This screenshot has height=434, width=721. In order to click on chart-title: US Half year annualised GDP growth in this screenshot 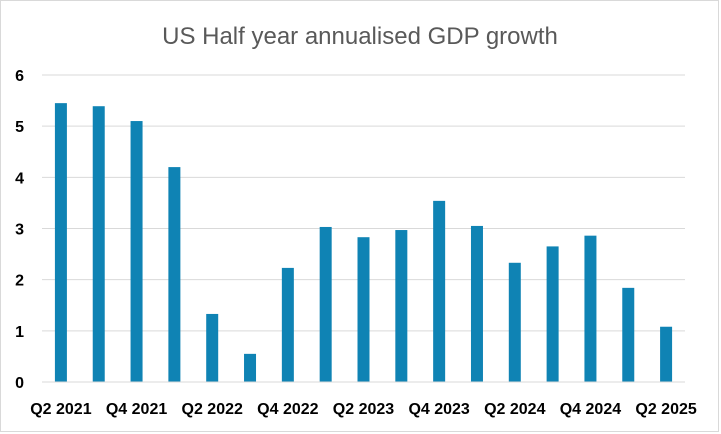, I will do `click(360, 36)`.